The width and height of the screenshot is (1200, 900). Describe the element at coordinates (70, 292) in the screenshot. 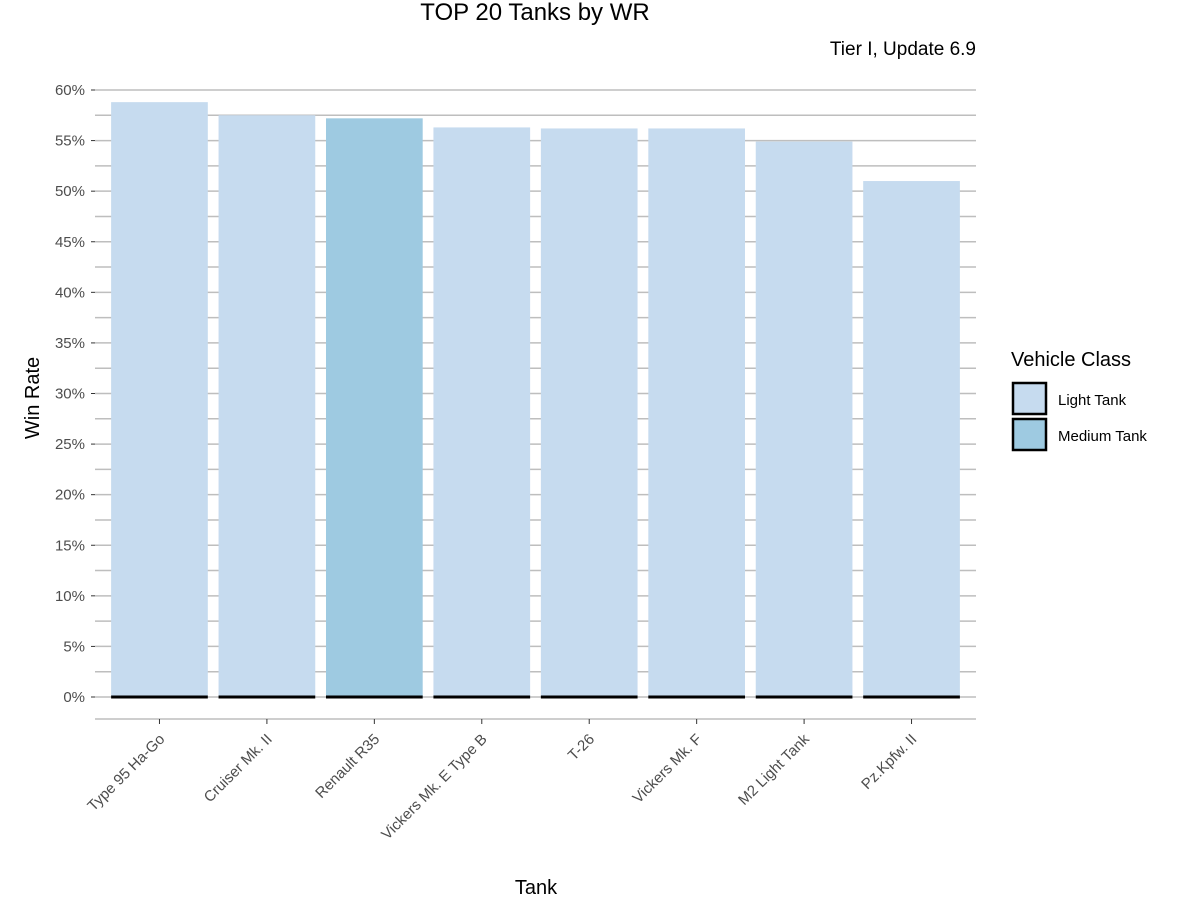

I see `y-tick-label: 40%` at that location.